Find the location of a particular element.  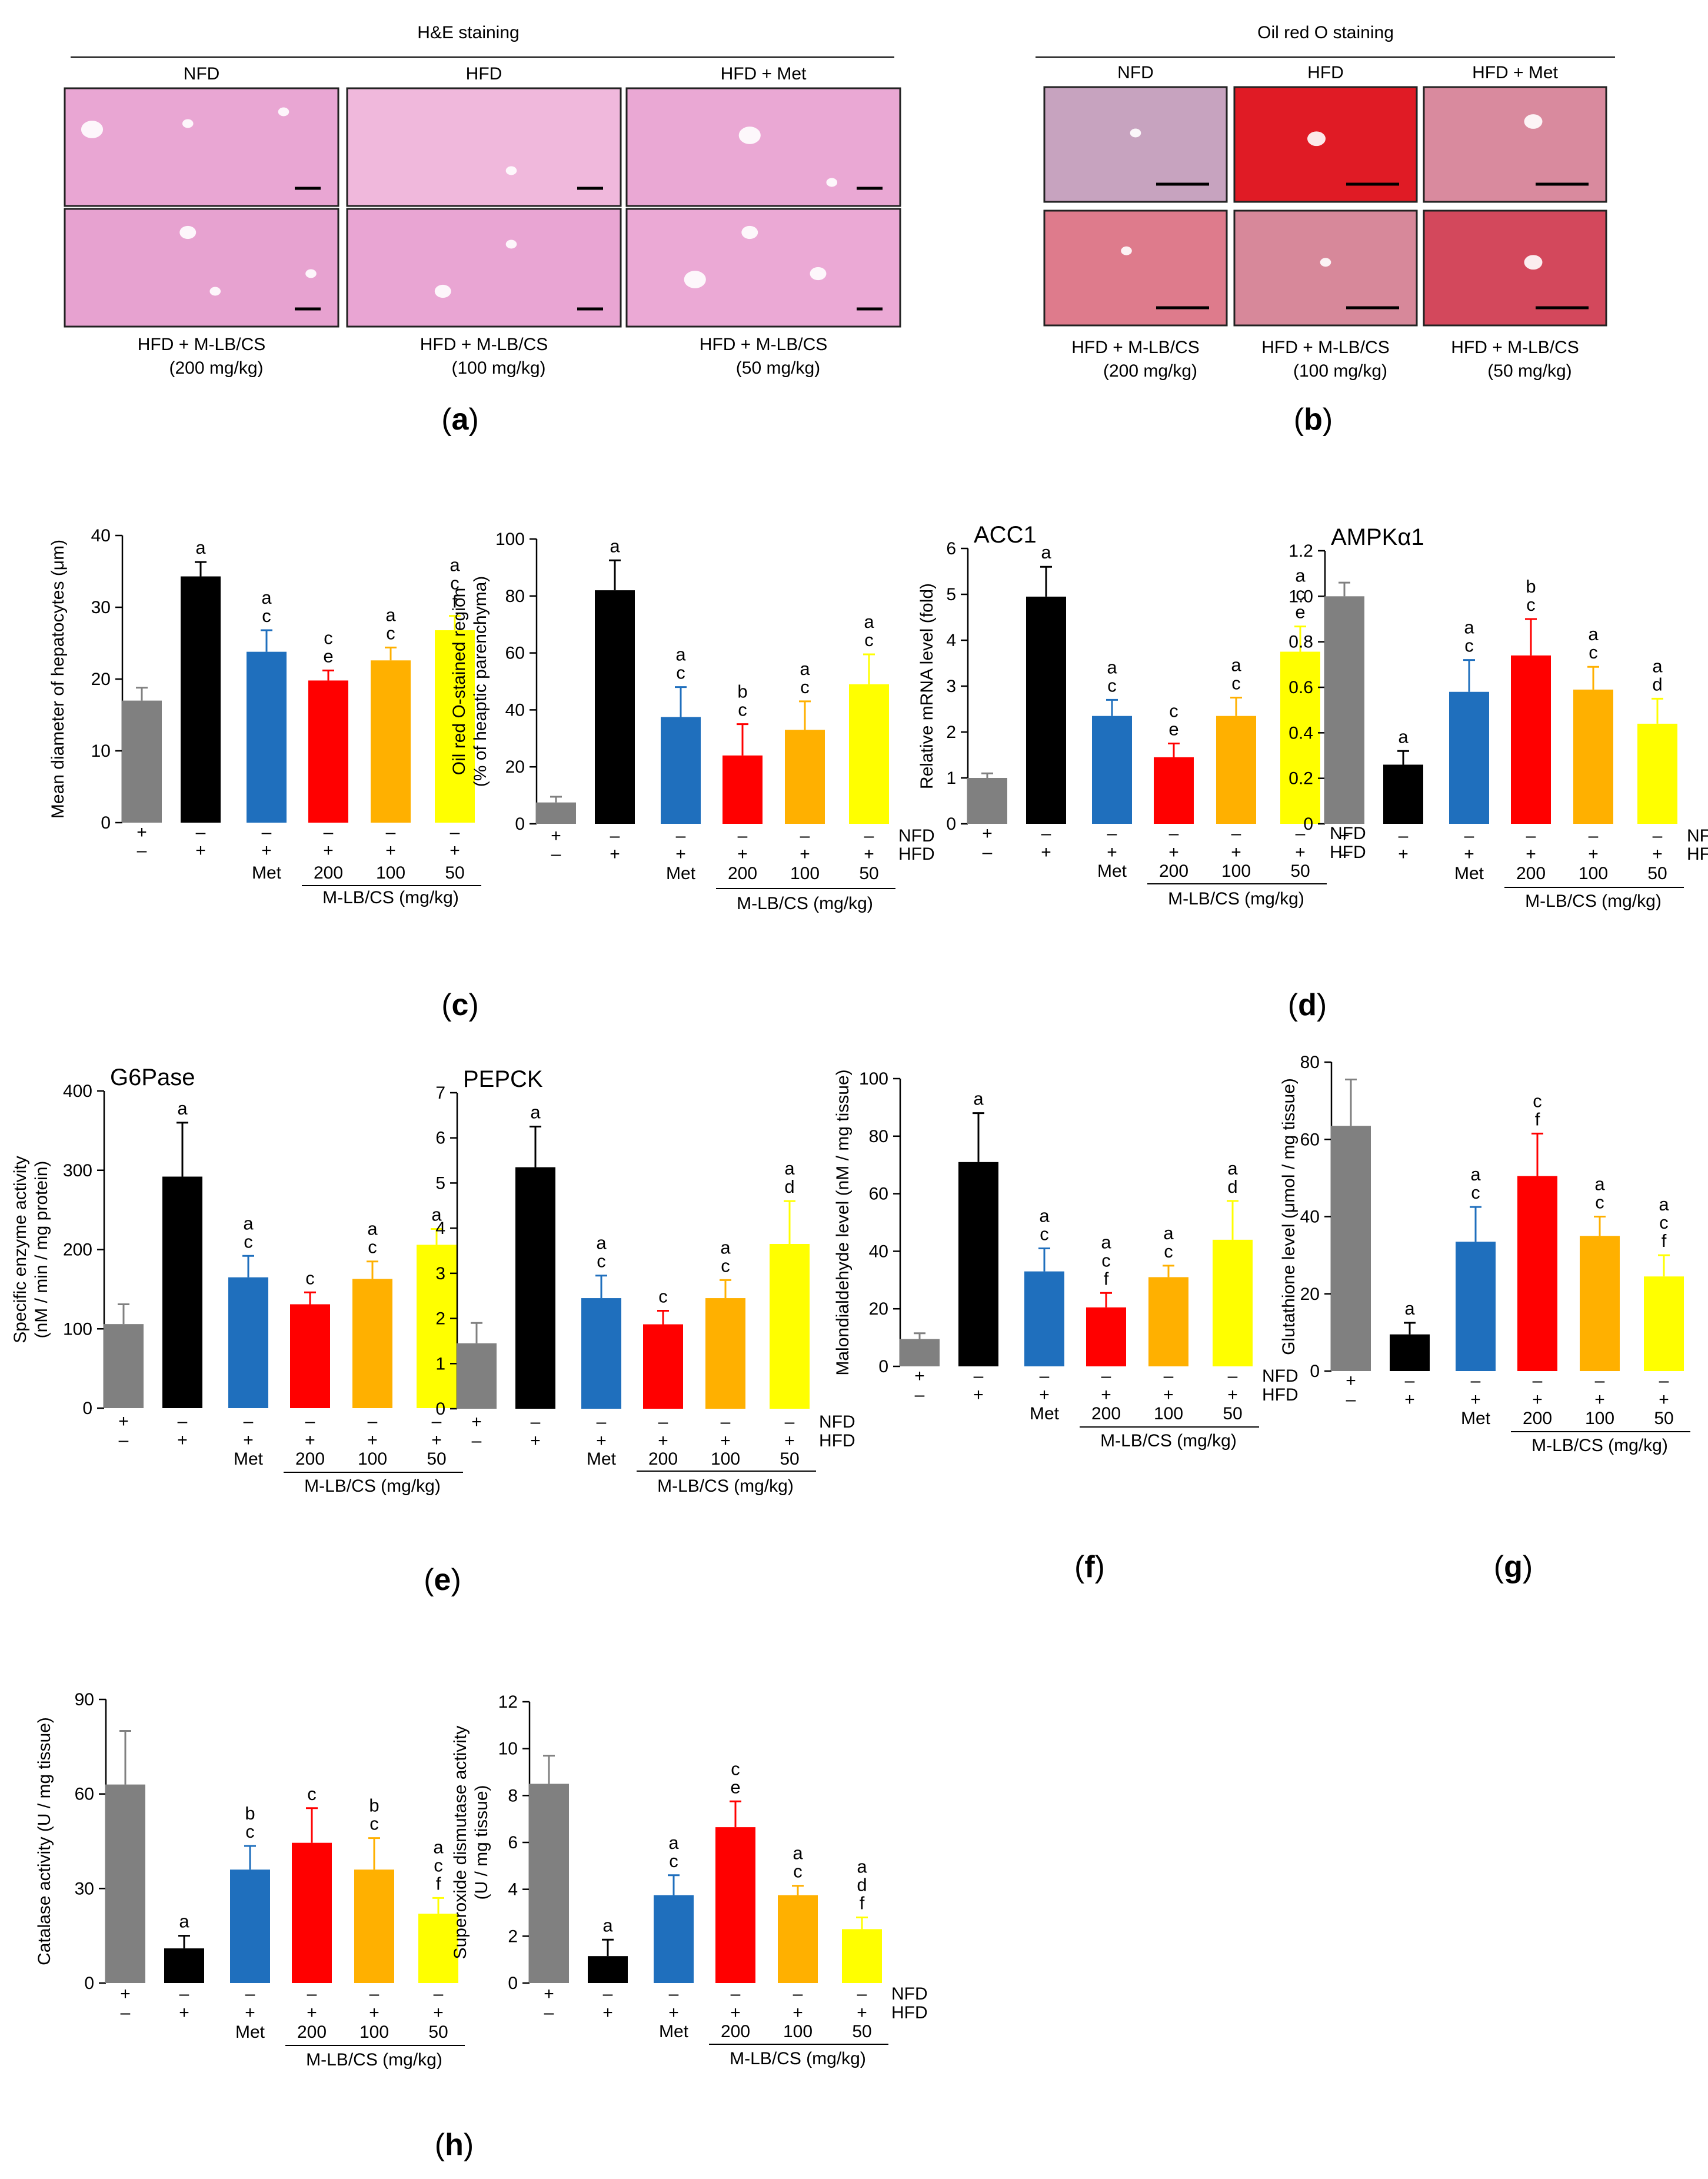

dose-label: (200 mg/kg) is located at coordinates (216, 368).